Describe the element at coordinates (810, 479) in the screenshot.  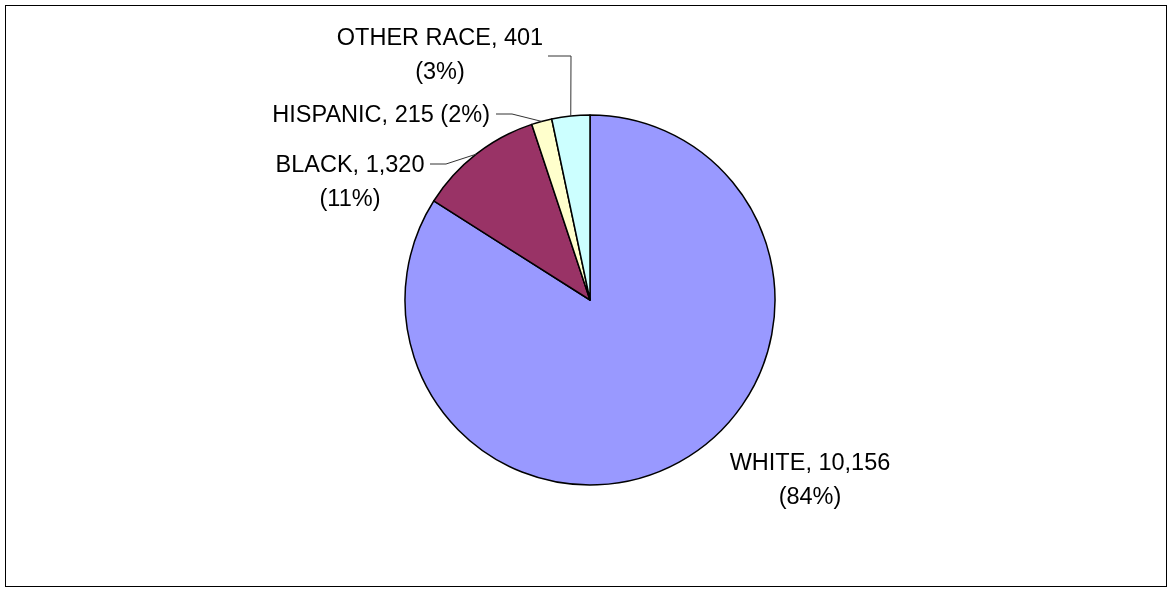
I see `data-label: WHITE, 10,156 (84%)` at that location.